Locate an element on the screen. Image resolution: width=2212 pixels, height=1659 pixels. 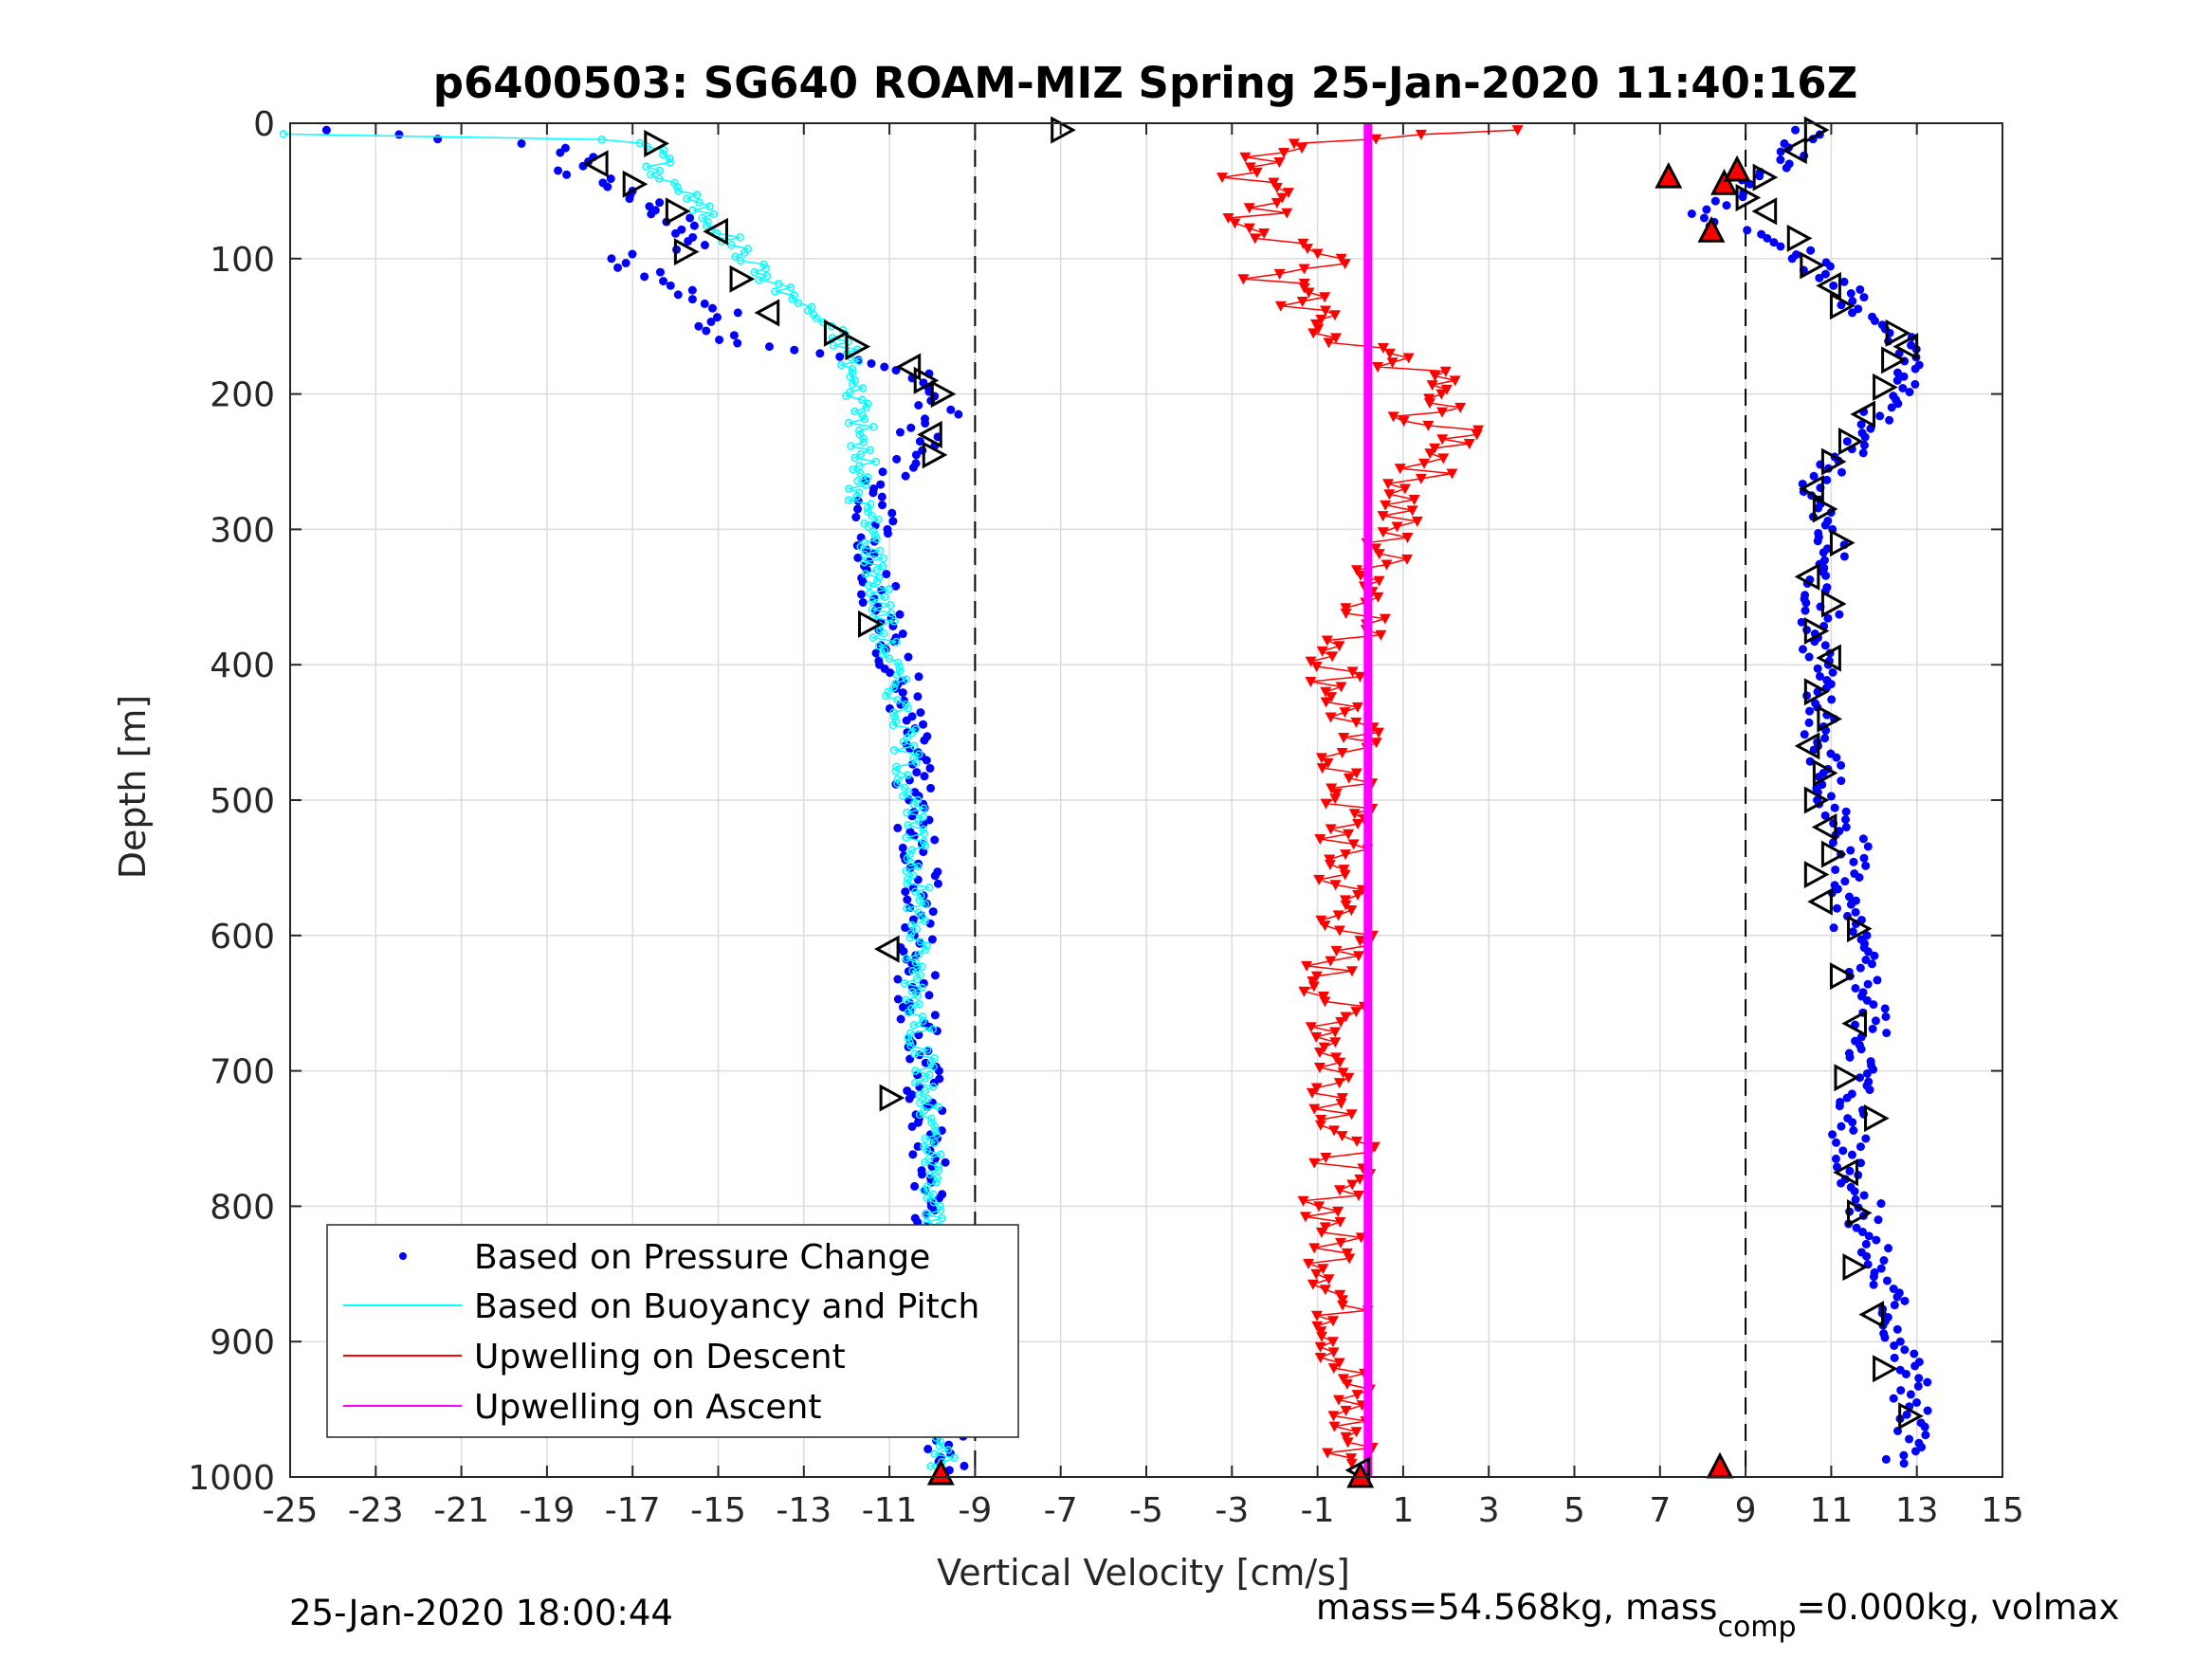
x-tick-label: -23 is located at coordinates (376, 1510).